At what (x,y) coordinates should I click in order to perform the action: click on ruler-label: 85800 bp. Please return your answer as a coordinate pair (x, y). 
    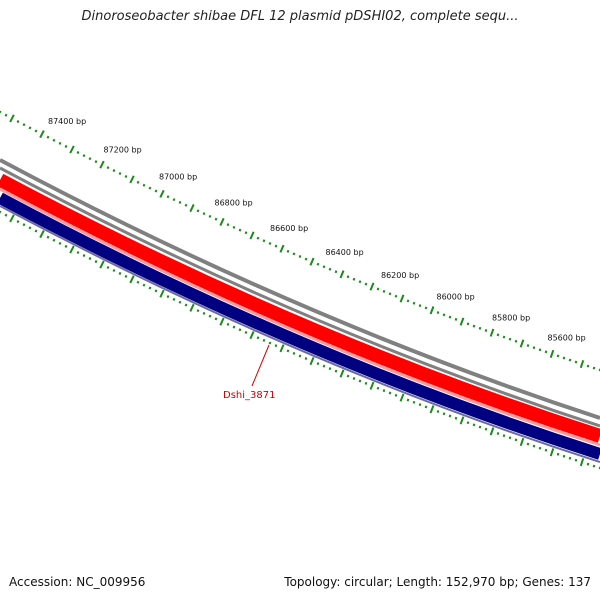
    Looking at the image, I should click on (511, 318).